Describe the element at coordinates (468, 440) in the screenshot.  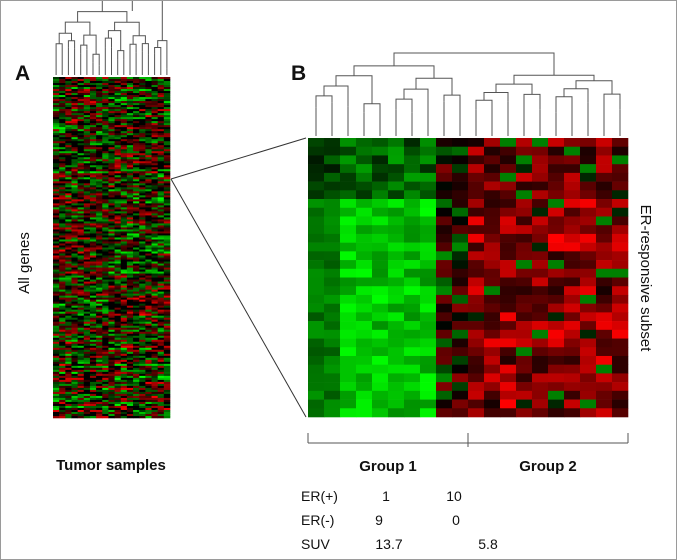
I see `group-bracket` at that location.